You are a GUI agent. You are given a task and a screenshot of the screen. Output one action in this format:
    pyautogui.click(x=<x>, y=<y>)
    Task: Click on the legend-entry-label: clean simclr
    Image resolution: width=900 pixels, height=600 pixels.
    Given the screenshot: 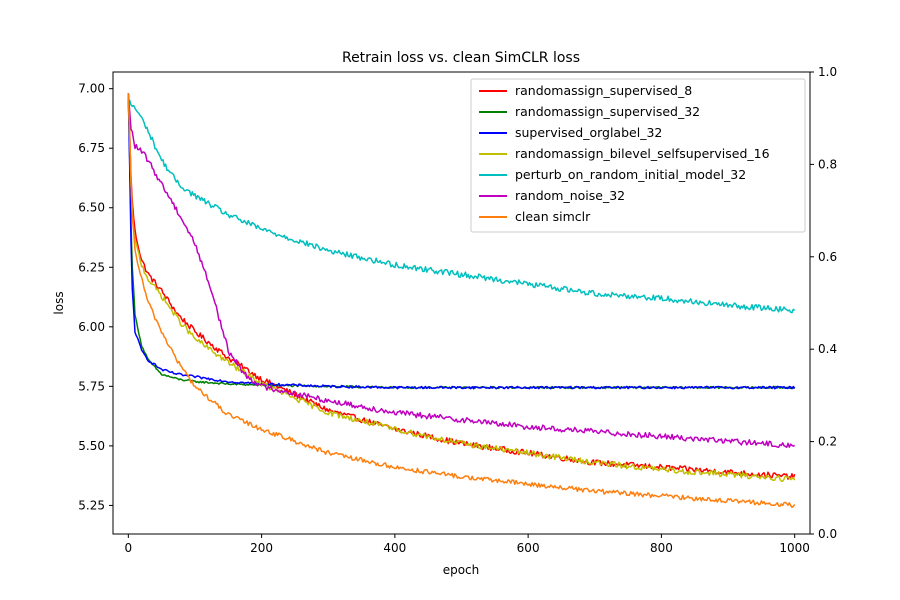 What is the action you would take?
    pyautogui.click(x=553, y=216)
    